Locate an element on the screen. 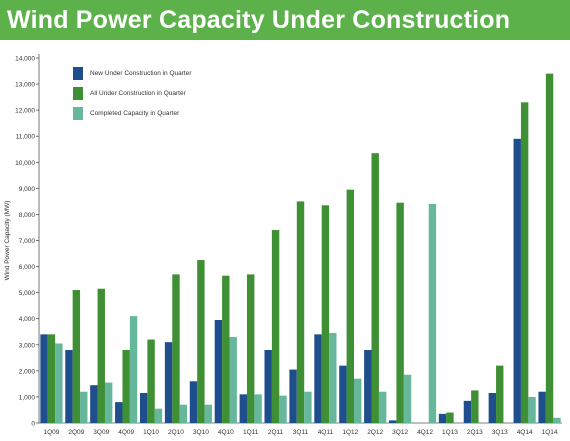  x-tick-label: 4Q10 is located at coordinates (226, 432).